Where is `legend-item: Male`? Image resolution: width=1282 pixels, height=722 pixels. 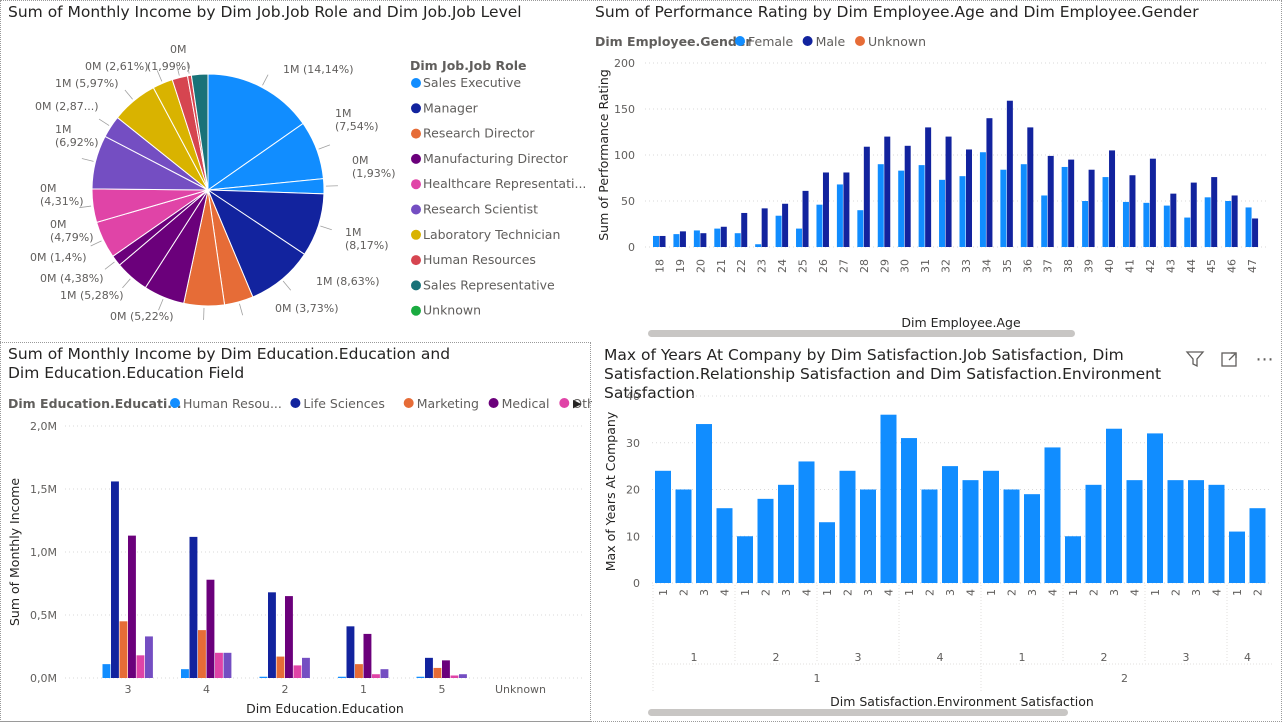
legend-item: Male is located at coordinates (831, 41).